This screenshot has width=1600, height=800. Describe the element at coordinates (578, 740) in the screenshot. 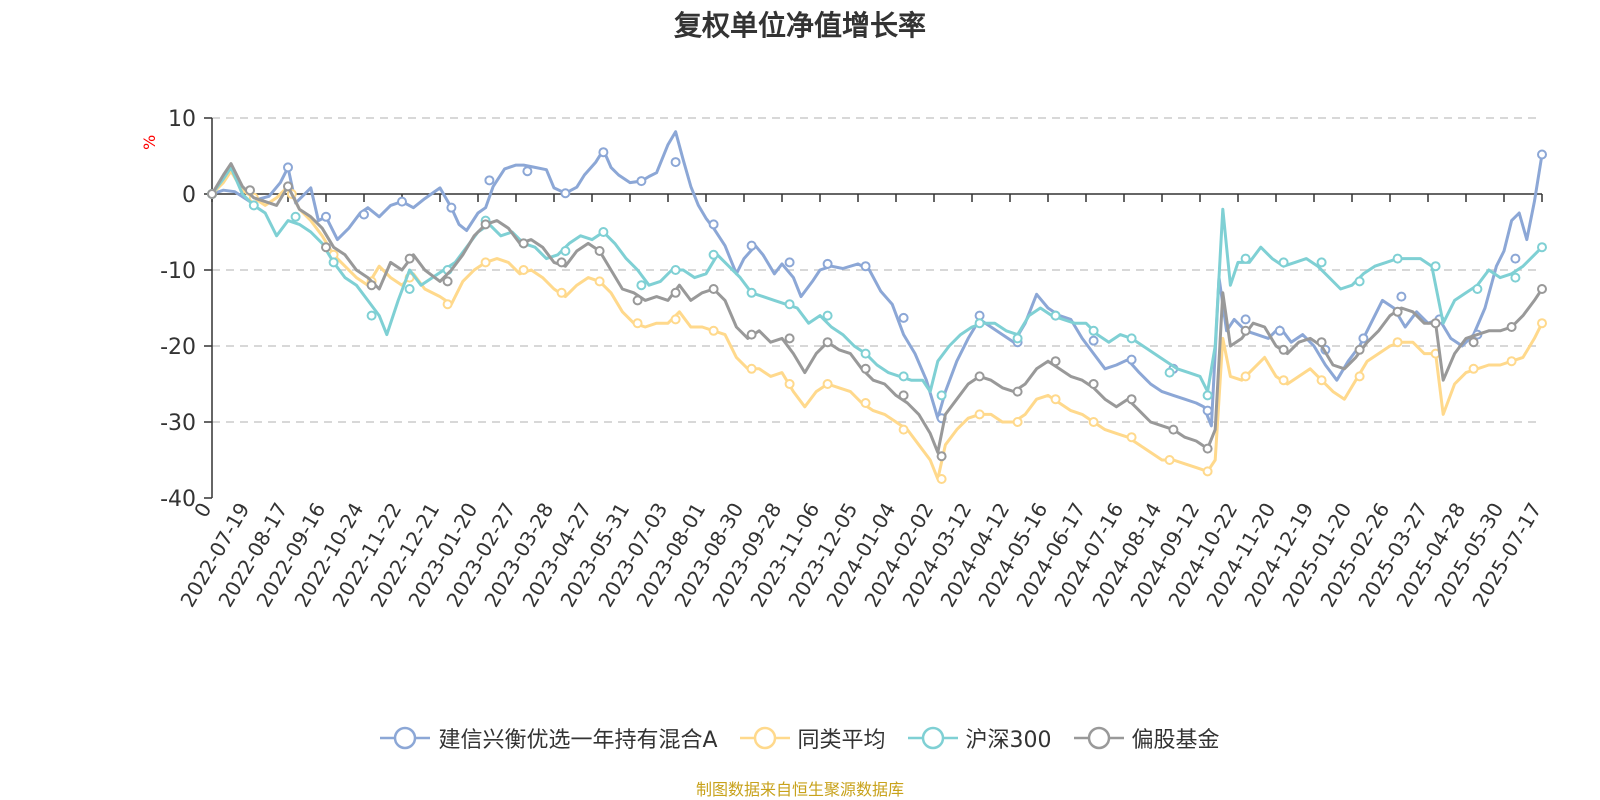

I see `legend-label: 建信兴衡优选一年持有混合A` at that location.